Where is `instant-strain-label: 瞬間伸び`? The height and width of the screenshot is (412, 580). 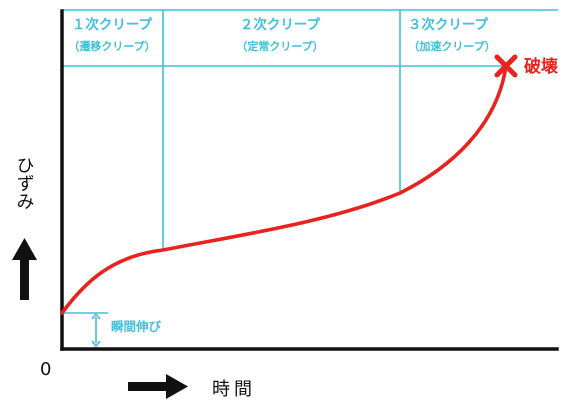 instant-strain-label: 瞬間伸び is located at coordinates (136, 326).